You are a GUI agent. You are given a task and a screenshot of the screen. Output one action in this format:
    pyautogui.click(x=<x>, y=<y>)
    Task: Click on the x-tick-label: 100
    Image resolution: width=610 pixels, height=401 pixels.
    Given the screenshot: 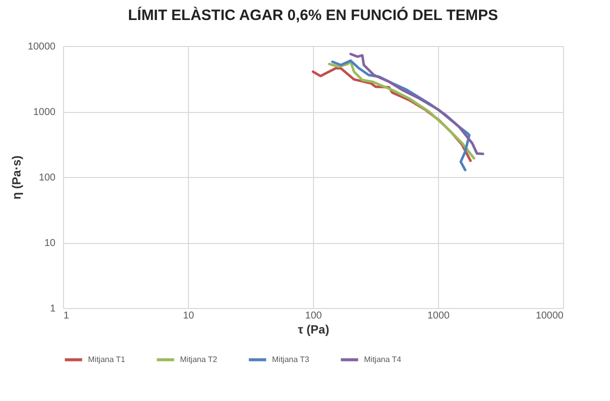 What is the action you would take?
    pyautogui.click(x=313, y=316)
    